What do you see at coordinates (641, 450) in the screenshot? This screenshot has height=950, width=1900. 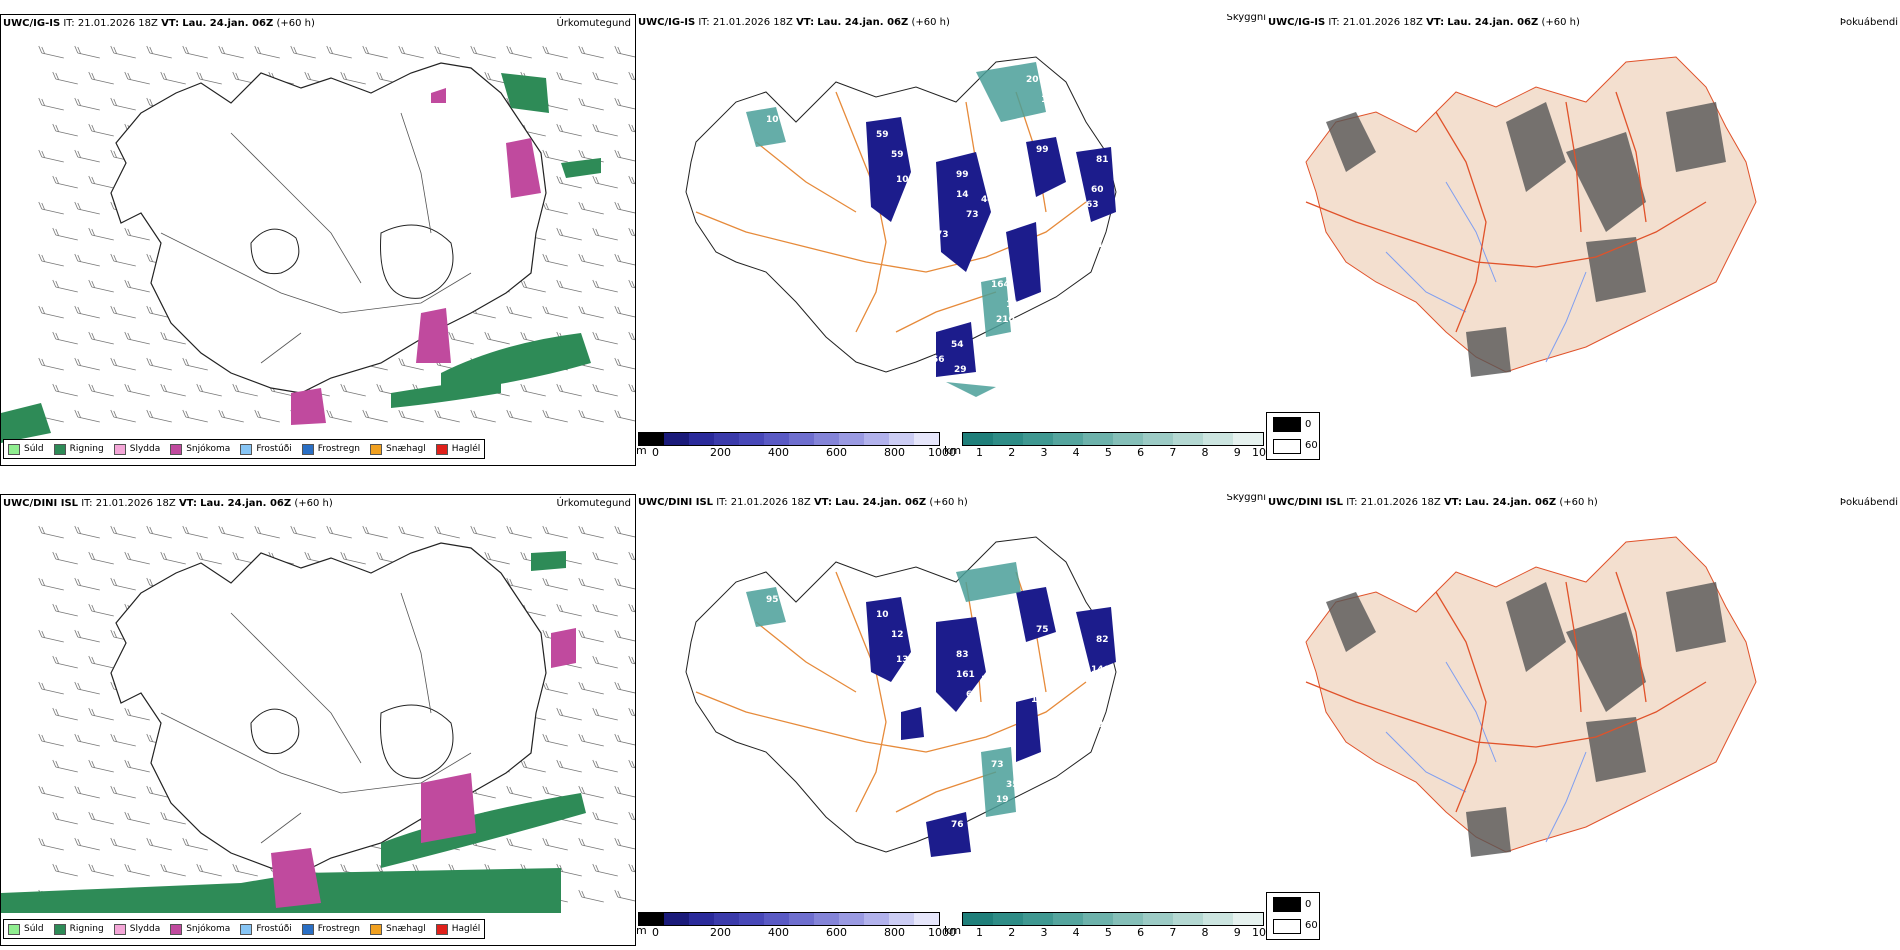 I see `height-unit: m` at bounding box center [641, 450].